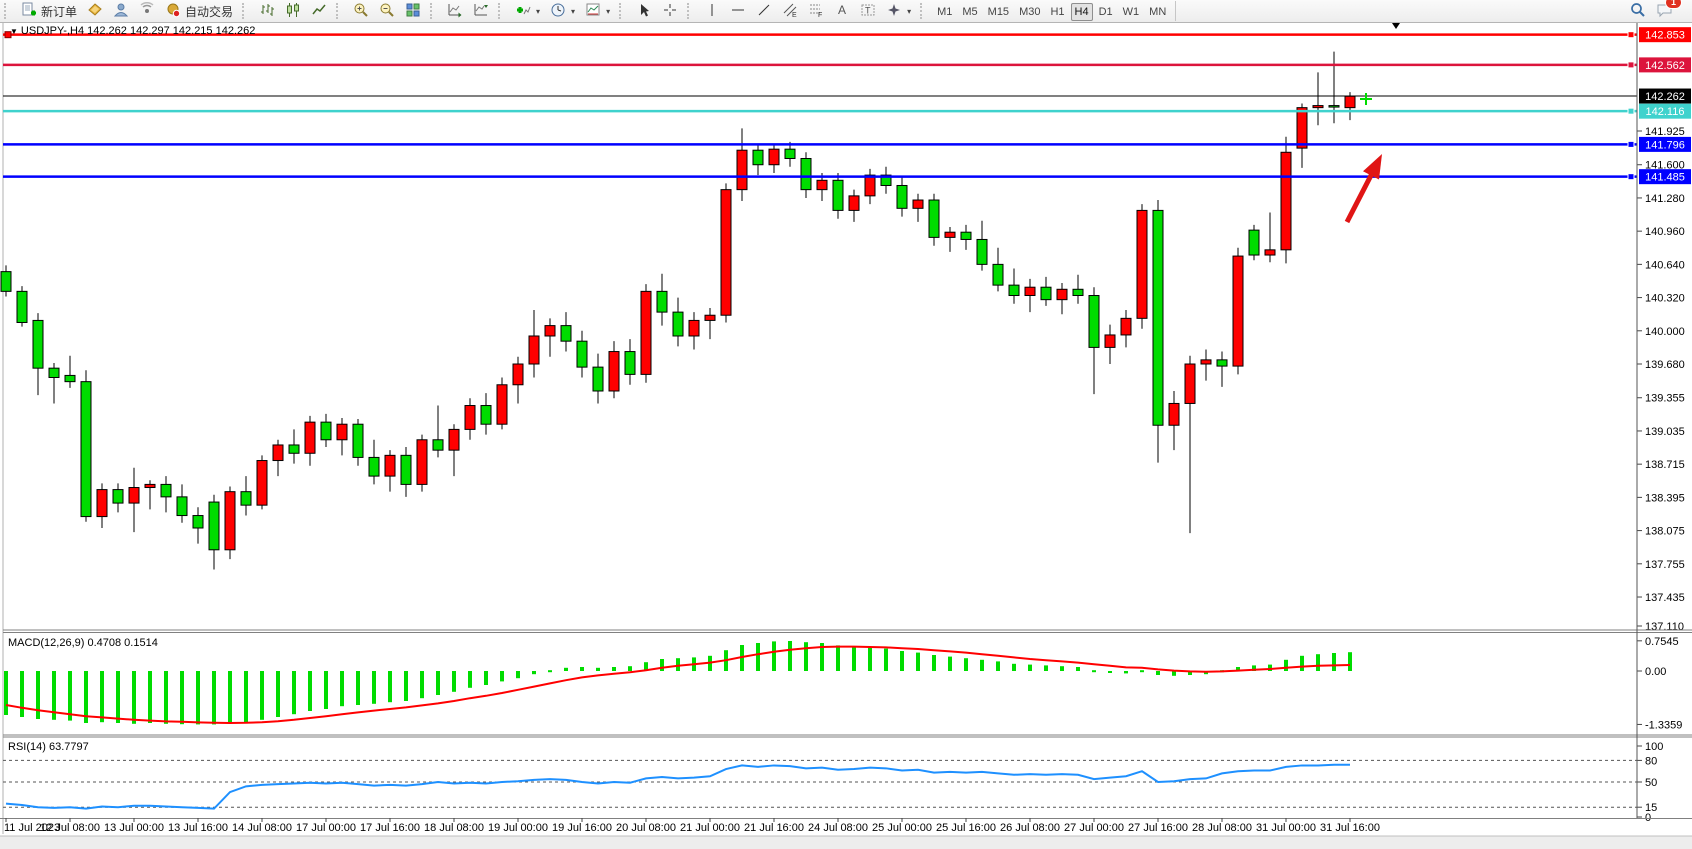 The height and width of the screenshot is (849, 1692). I want to click on trendline-icon, so click(764, 11).